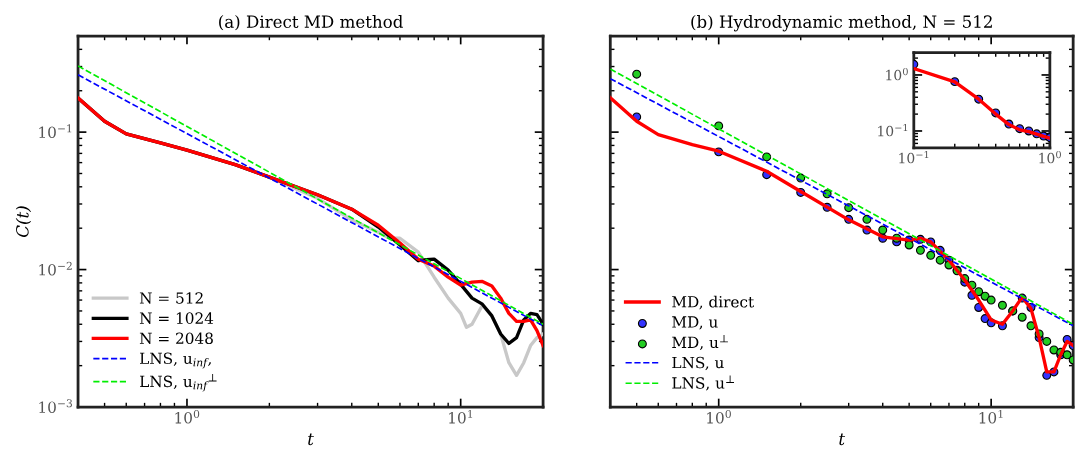 The width and height of the screenshot is (1084, 462). I want to click on legend-label: N = 512, so click(171, 298).